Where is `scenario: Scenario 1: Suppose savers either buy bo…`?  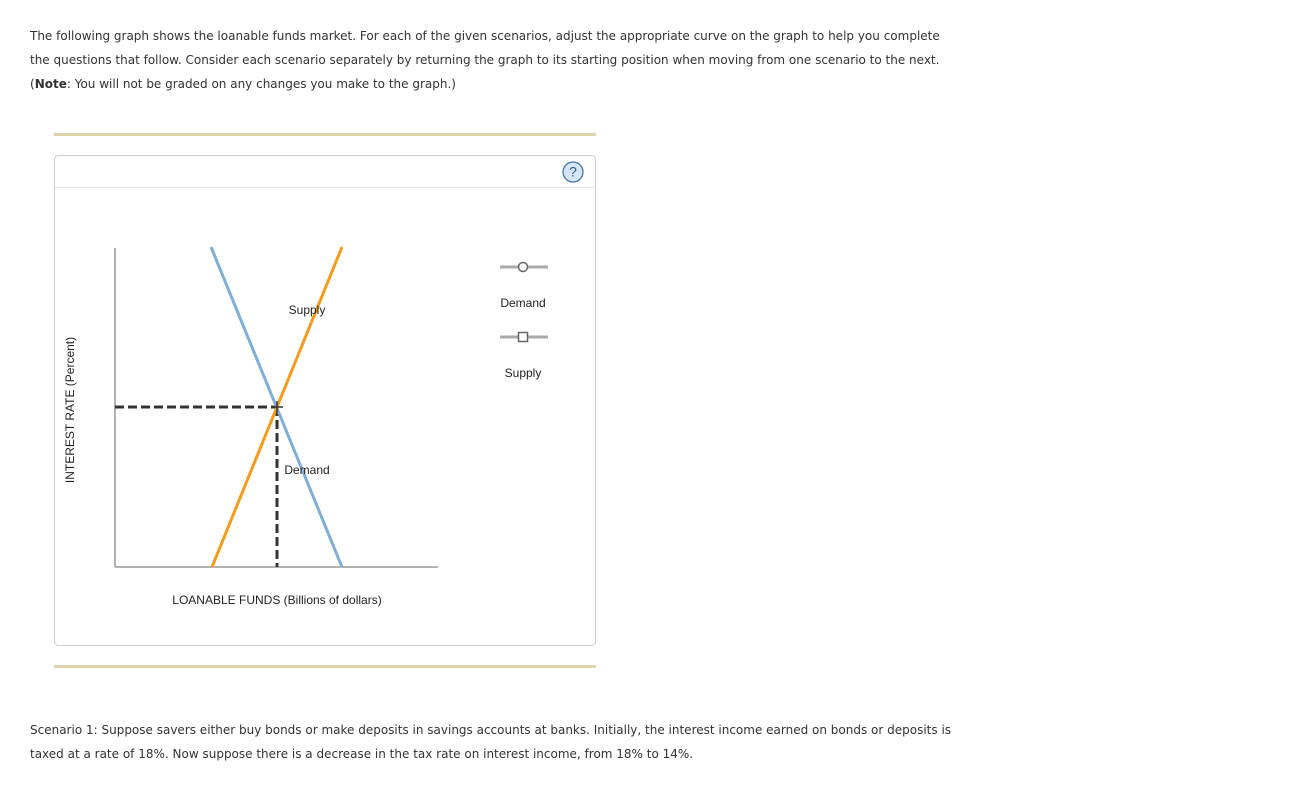
scenario: Scenario 1: Suppose savers either buy bo… is located at coordinates (491, 742).